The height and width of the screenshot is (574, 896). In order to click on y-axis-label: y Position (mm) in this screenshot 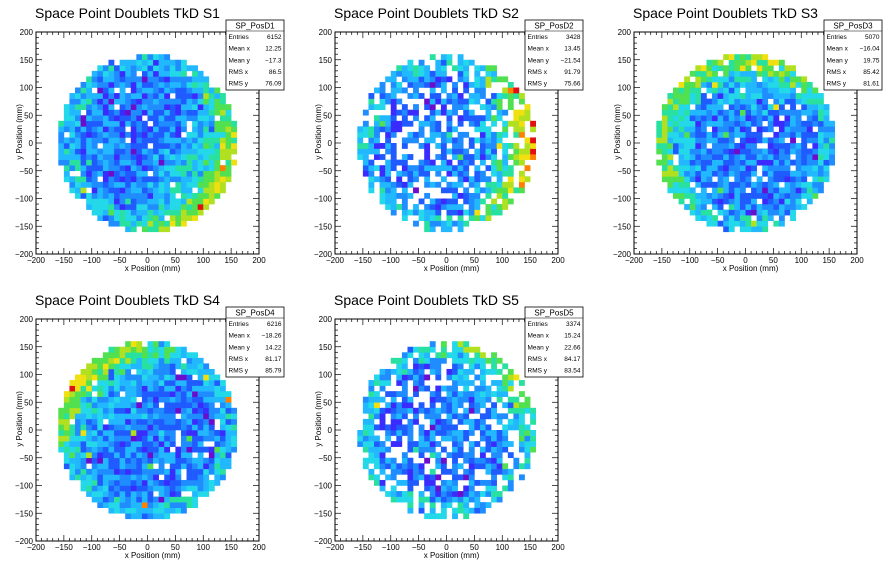, I will do `click(19, 419)`.